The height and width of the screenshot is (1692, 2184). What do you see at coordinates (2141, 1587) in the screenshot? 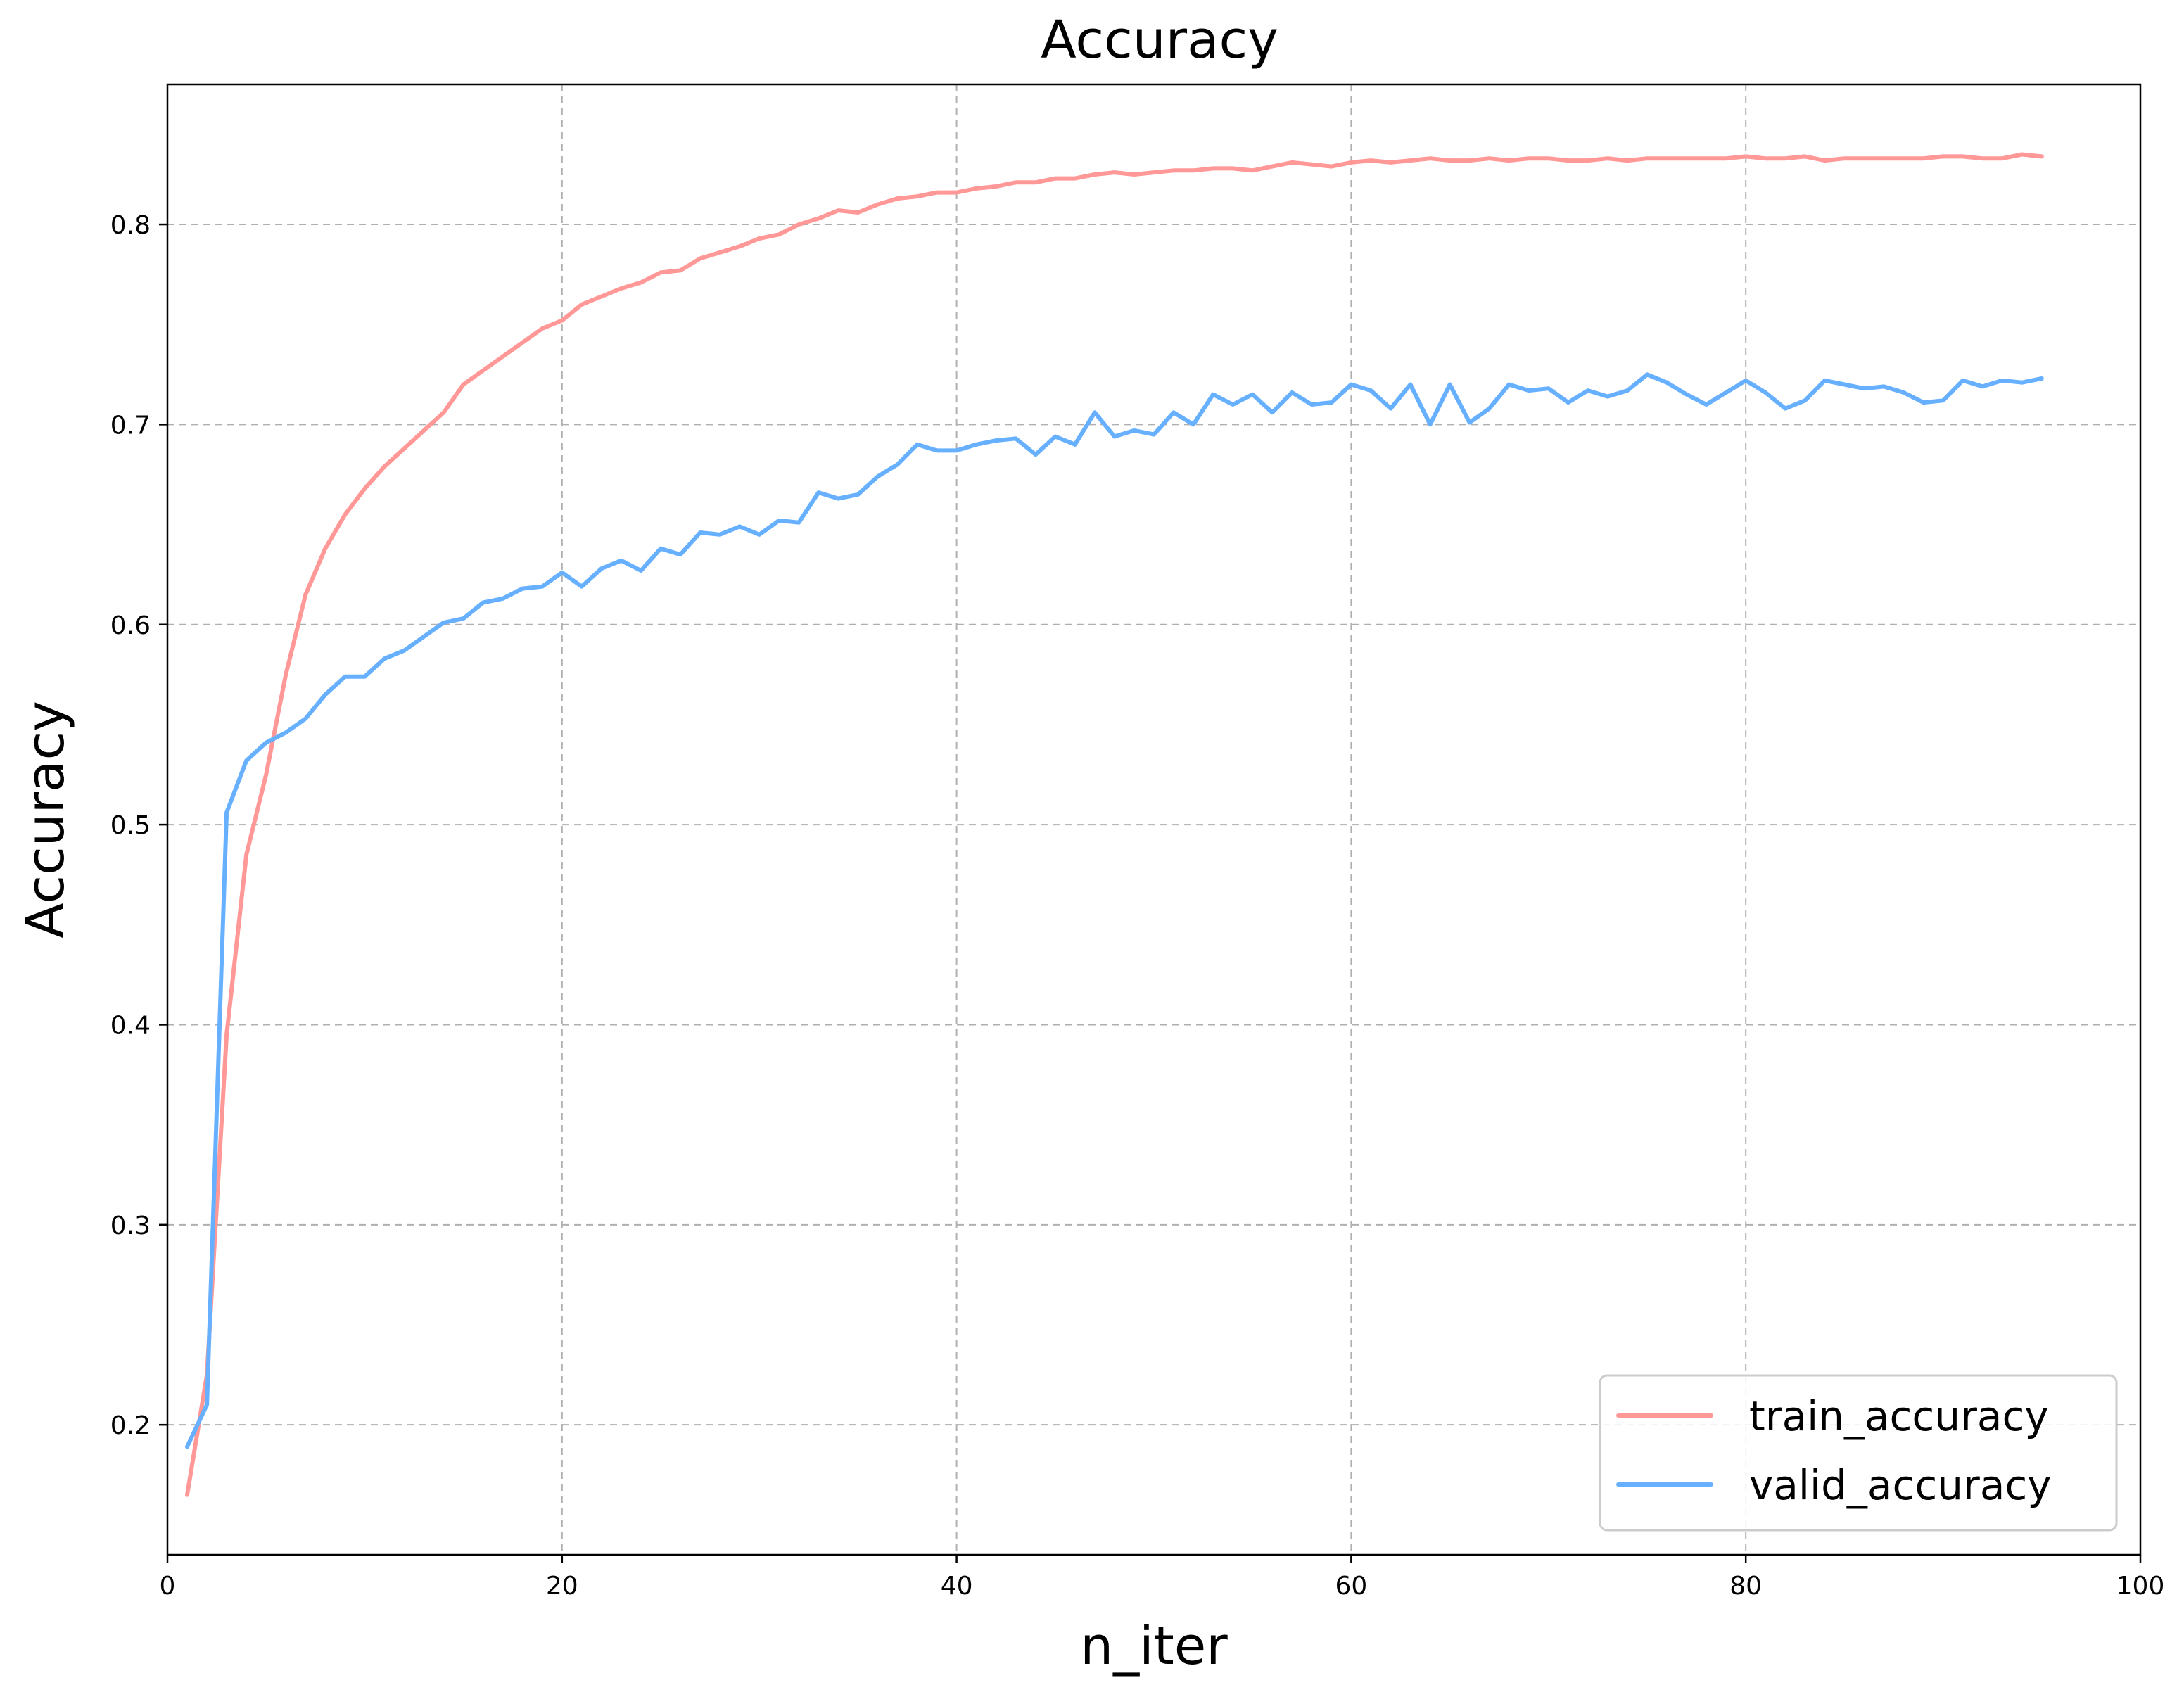
I see `x-tick-label-100: 100` at bounding box center [2141, 1587].